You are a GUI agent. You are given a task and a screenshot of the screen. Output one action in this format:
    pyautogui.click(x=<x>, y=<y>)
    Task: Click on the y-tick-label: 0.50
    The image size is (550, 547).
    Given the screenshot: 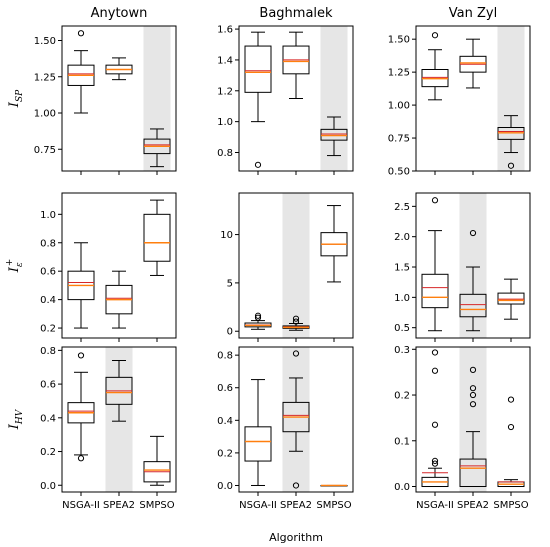 What is the action you would take?
    pyautogui.click(x=399, y=172)
    